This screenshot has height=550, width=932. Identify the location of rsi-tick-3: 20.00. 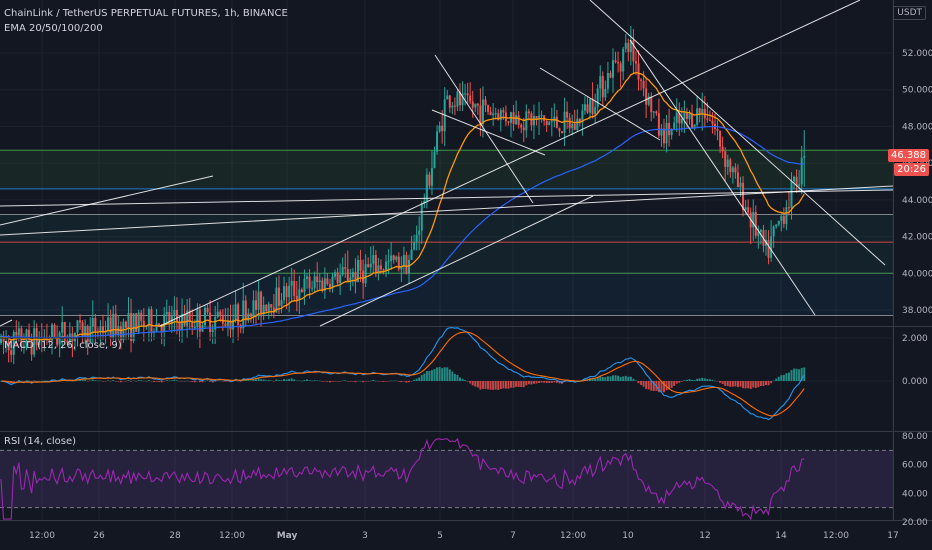
(915, 523).